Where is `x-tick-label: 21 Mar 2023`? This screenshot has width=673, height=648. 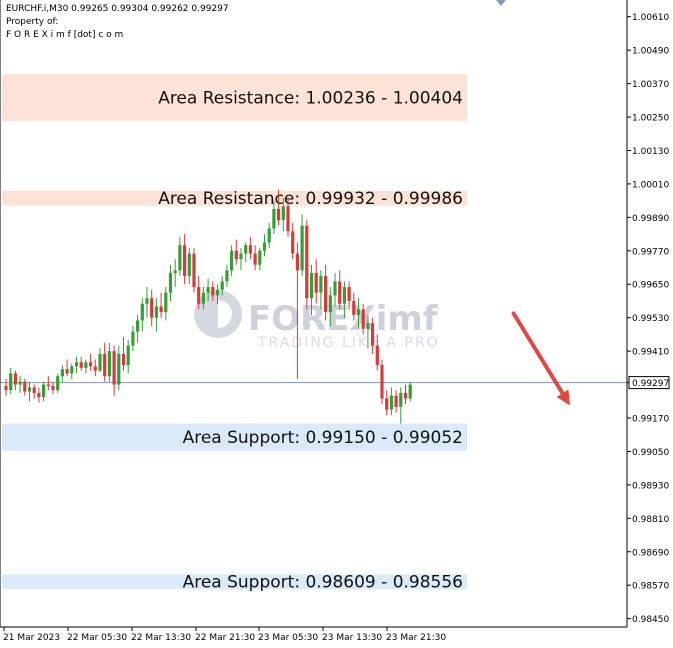 x-tick-label: 21 Mar 2023 is located at coordinates (31, 638).